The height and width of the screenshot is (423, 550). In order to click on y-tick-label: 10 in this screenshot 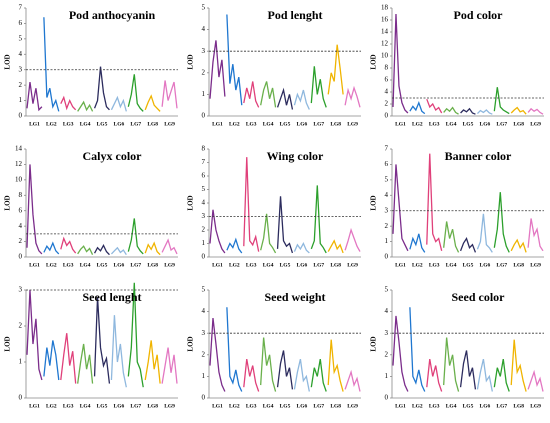, I will do `click(19, 179)`.